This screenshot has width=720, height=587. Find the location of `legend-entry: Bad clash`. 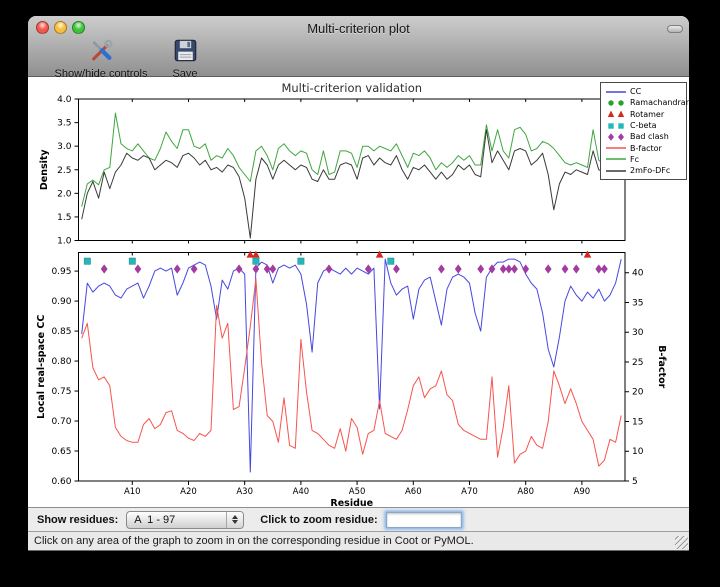

legend-entry: Bad clash is located at coordinates (644, 136).